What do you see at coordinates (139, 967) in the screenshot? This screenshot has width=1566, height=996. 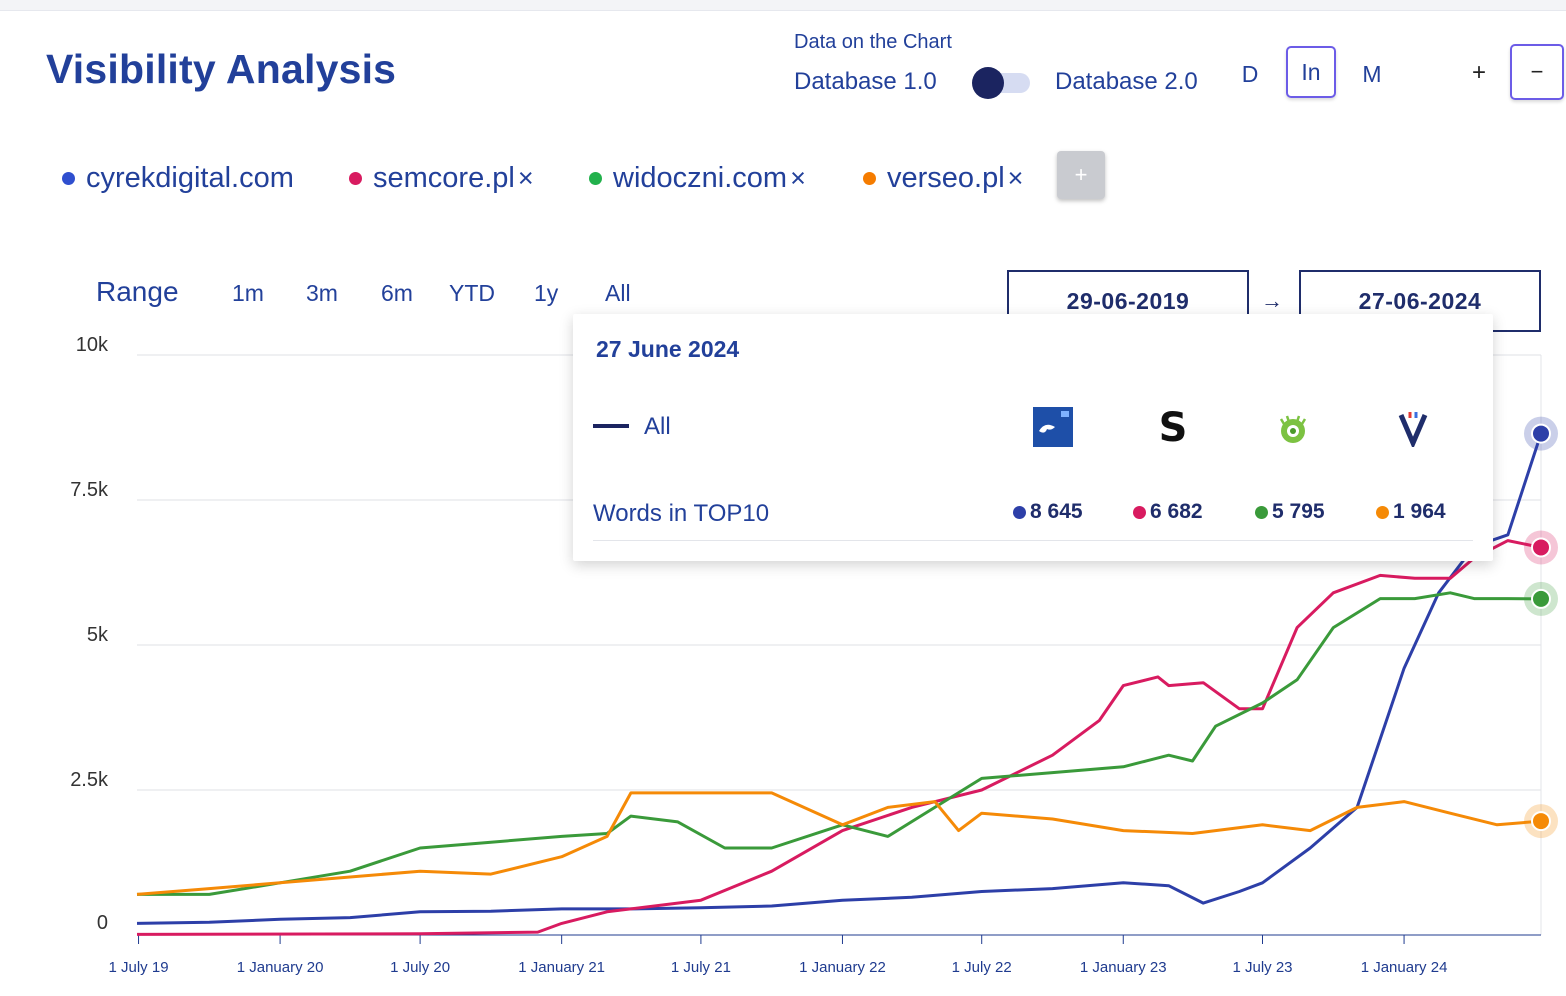 I see `x-tick-label: 1 July 19` at bounding box center [139, 967].